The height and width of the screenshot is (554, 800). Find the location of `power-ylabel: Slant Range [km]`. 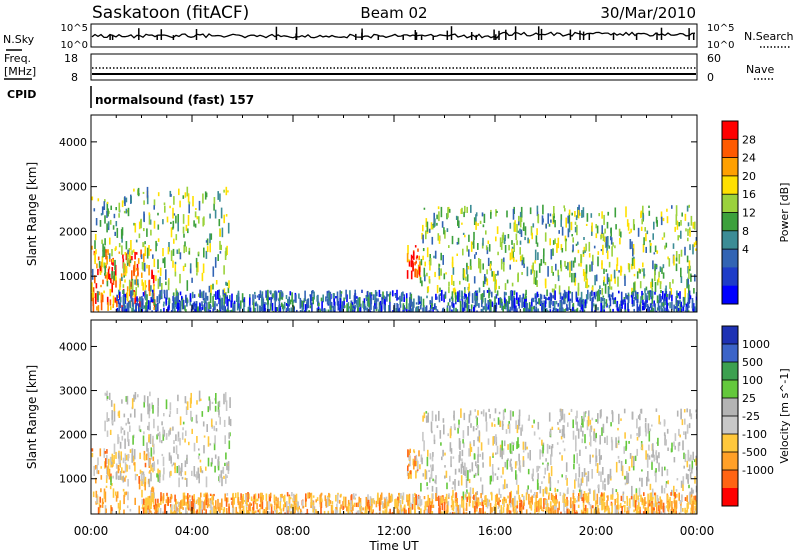

power-ylabel: Slant Range [km] is located at coordinates (32, 214).